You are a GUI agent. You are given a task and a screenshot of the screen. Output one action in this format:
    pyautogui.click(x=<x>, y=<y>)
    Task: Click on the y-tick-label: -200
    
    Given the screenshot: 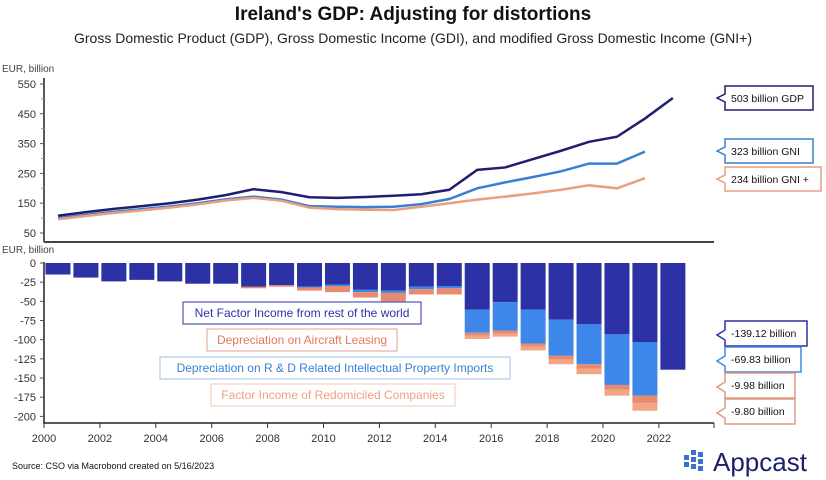 What is the action you would take?
    pyautogui.click(x=25, y=417)
    